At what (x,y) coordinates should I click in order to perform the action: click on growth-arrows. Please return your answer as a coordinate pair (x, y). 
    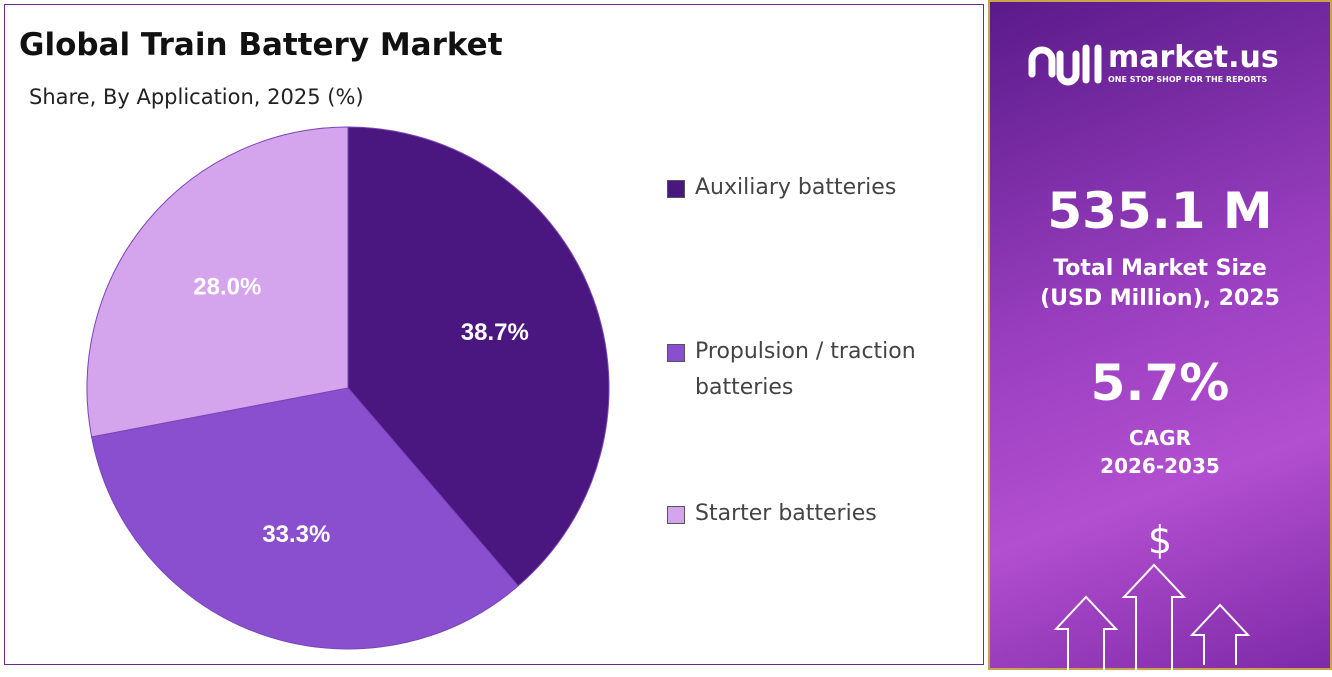
    Looking at the image, I should click on (1152, 620).